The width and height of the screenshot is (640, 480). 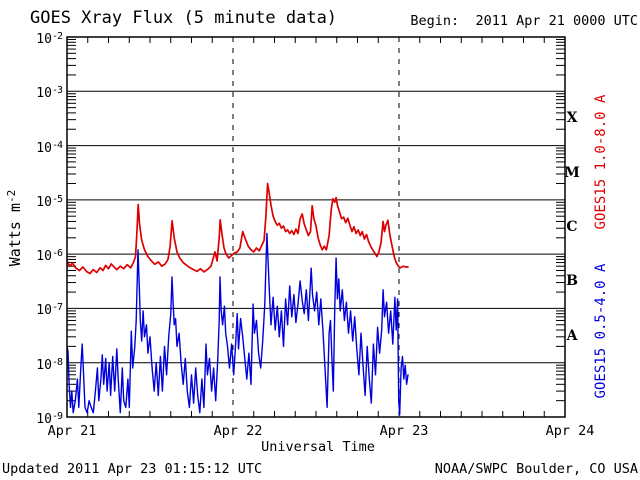 I want to click on y-tick-label-10e-4: 10⁻⁴, so click(x=49, y=147).